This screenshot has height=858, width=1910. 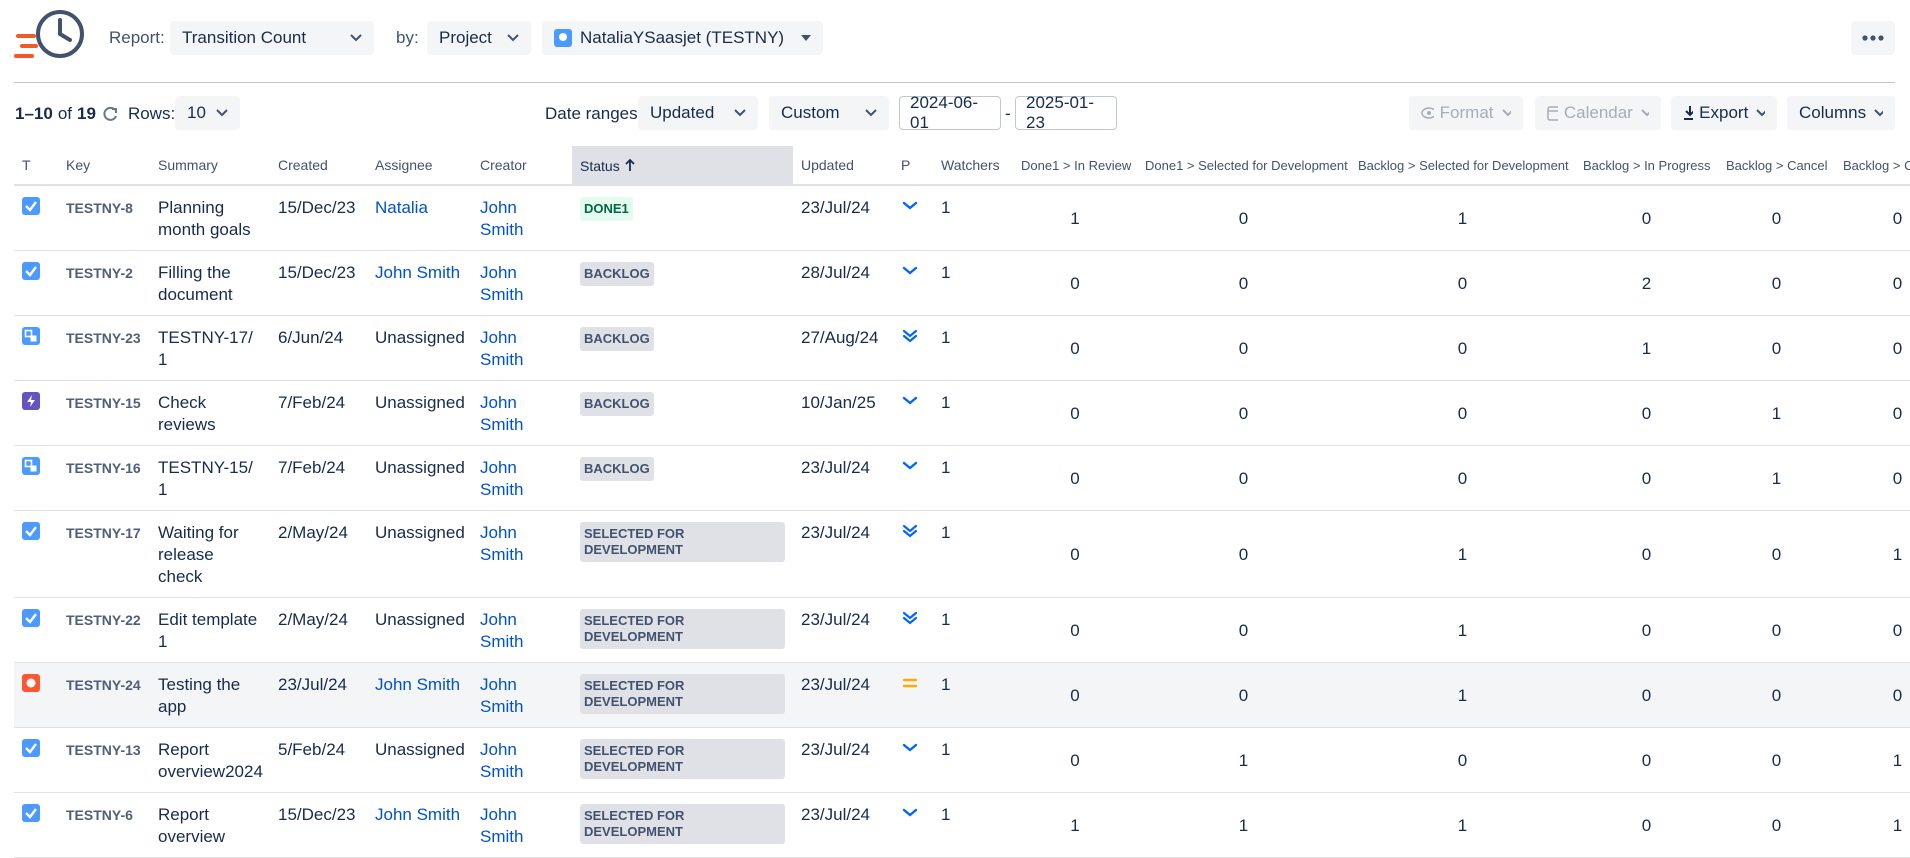 What do you see at coordinates (513, 38) in the screenshot?
I see `chevron` at bounding box center [513, 38].